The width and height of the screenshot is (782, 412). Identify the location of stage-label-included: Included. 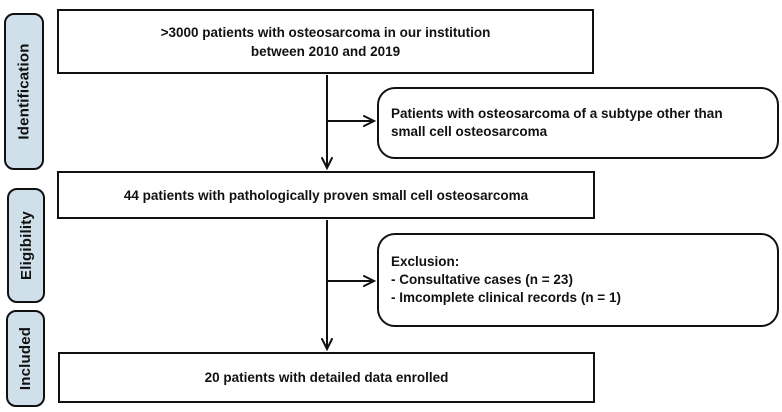
(25, 358).